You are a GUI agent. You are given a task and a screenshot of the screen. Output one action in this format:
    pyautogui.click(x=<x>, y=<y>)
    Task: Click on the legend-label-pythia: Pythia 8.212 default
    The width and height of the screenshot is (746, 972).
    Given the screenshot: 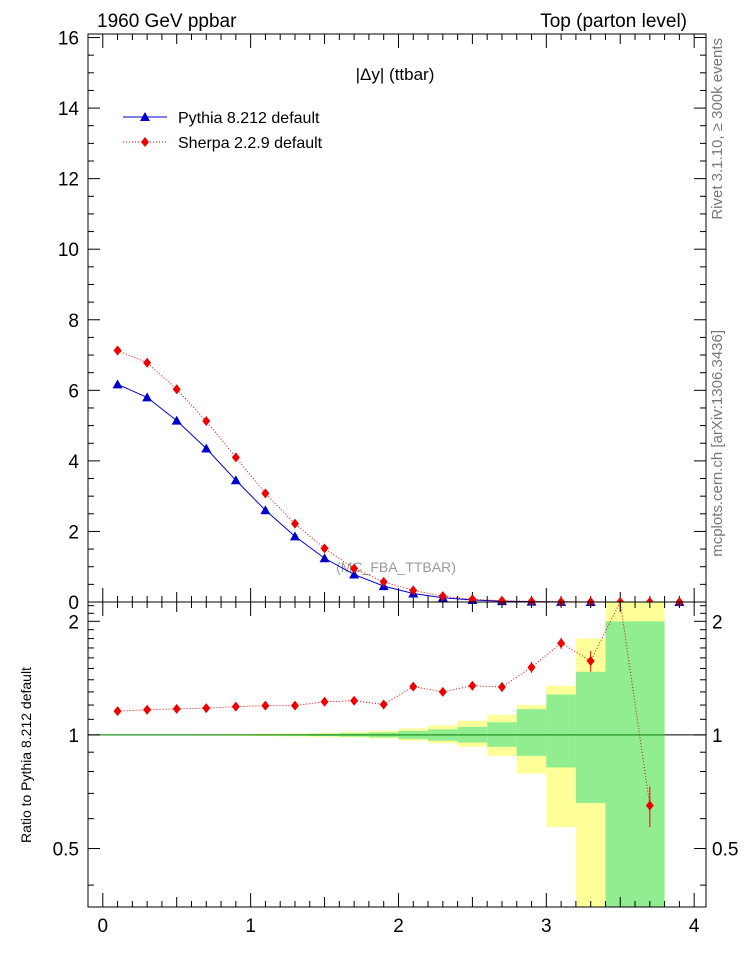 What is the action you would take?
    pyautogui.click(x=249, y=118)
    